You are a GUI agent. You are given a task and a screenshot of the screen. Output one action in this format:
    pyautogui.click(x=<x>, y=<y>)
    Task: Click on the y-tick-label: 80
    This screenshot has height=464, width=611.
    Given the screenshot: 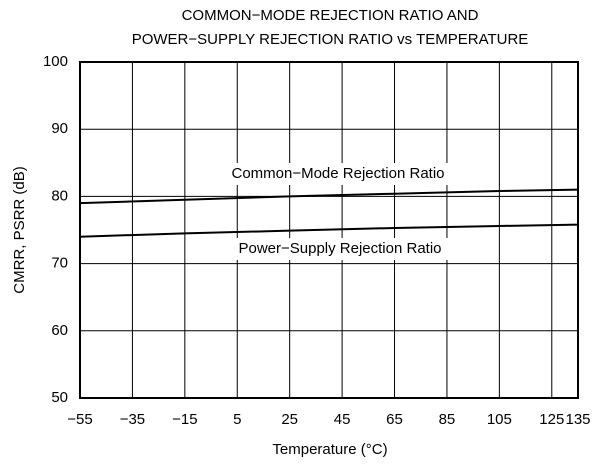 What is the action you would take?
    pyautogui.click(x=59, y=195)
    